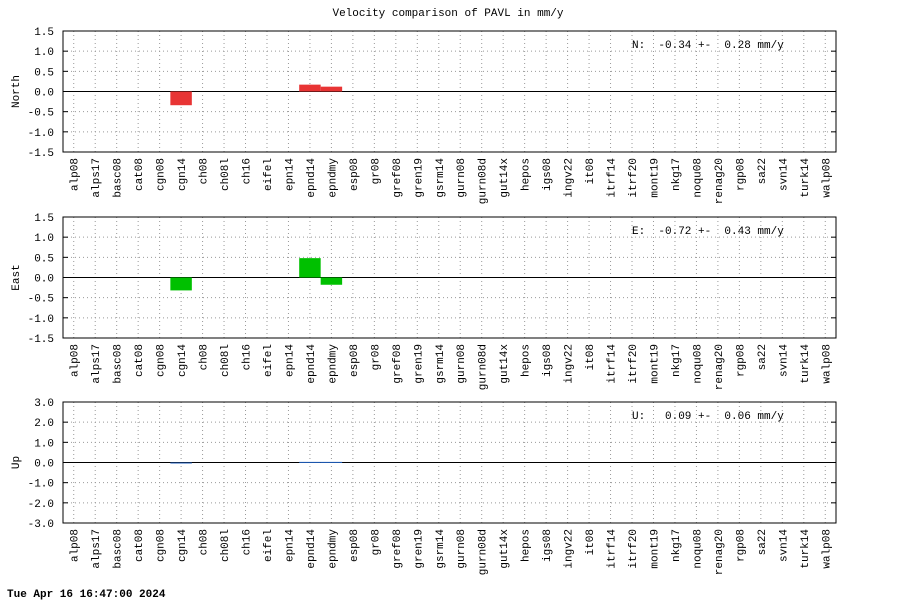 The width and height of the screenshot is (900, 600). I want to click on y-tick-label: -2.0, so click(41, 505).